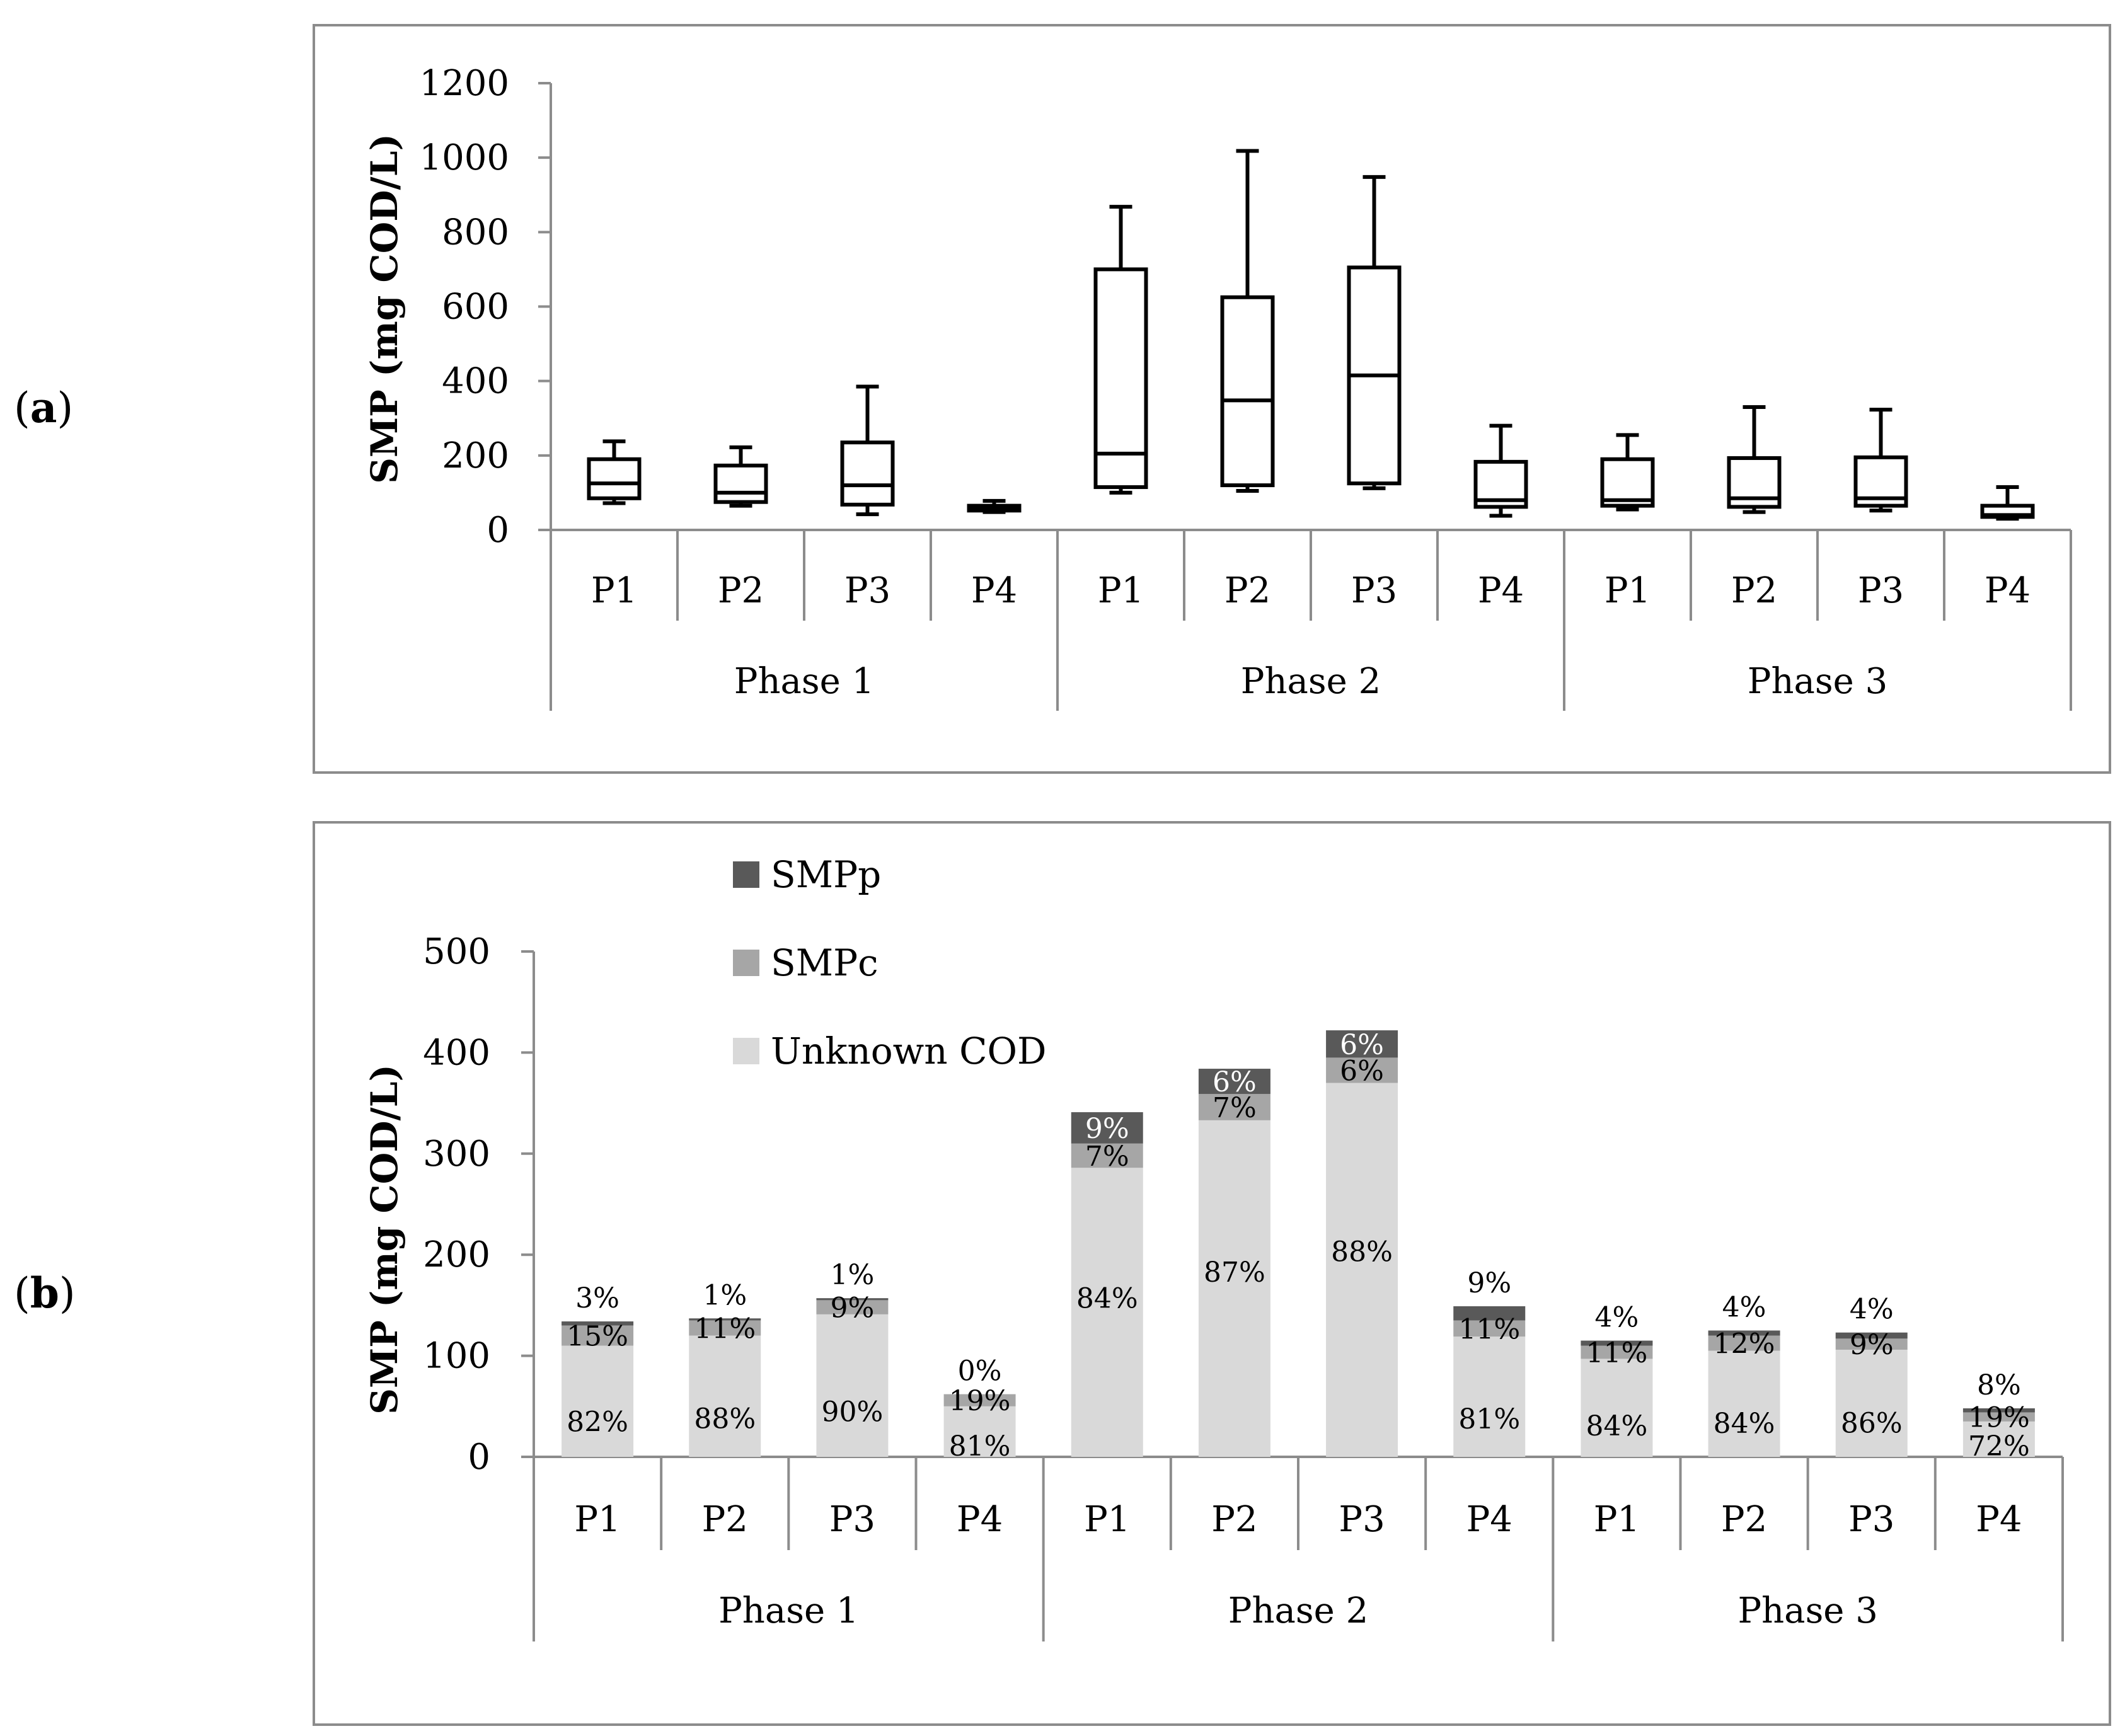  Describe the element at coordinates (475, 381) in the screenshot. I see `y-tick-label: 400` at that location.